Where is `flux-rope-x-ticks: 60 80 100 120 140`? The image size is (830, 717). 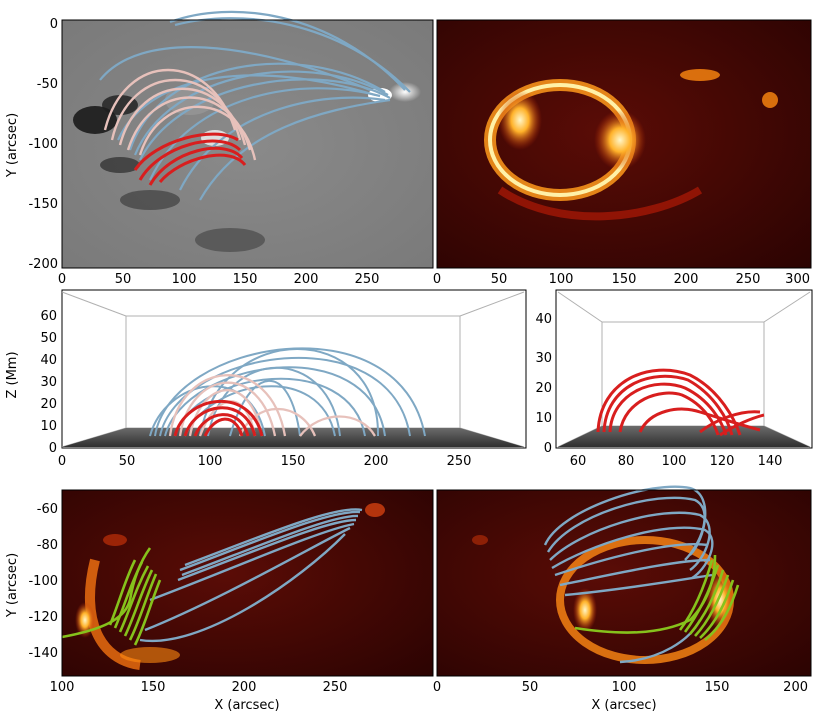
flux-rope-x-ticks: 60 80 100 120 140 is located at coordinates (676, 461).